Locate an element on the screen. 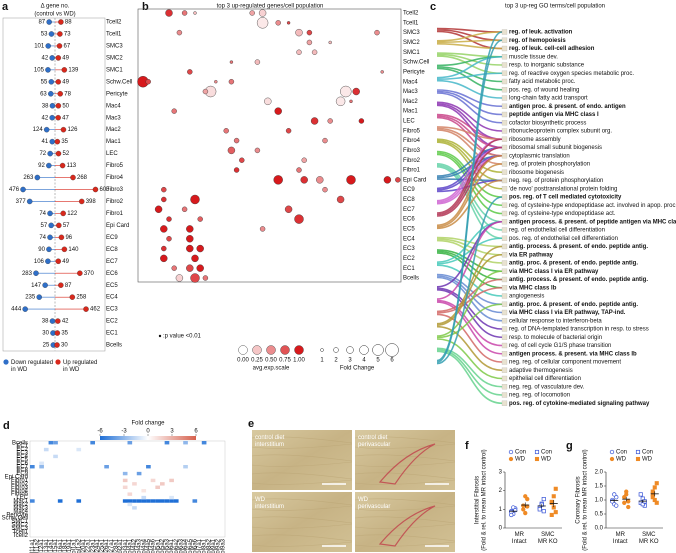 The image size is (676, 553). panel-letter: c is located at coordinates (433, 7).